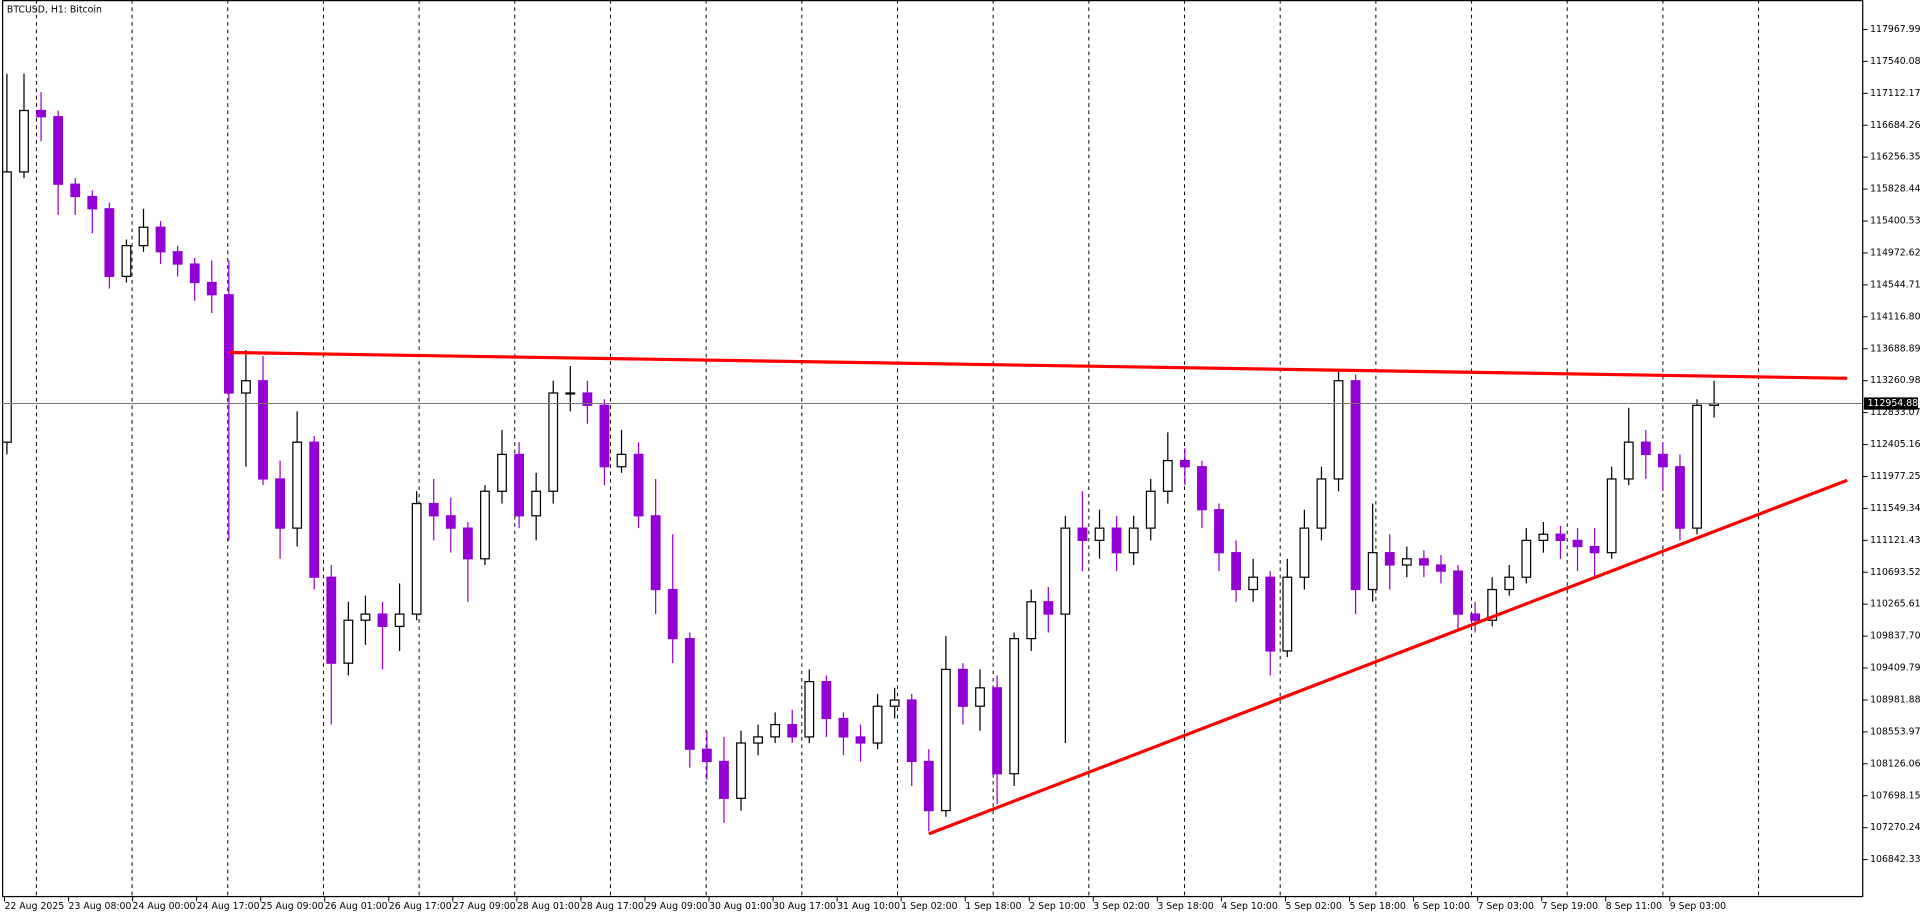  I want to click on x-tick-label: 7 Sep 03:00, so click(1506, 906).